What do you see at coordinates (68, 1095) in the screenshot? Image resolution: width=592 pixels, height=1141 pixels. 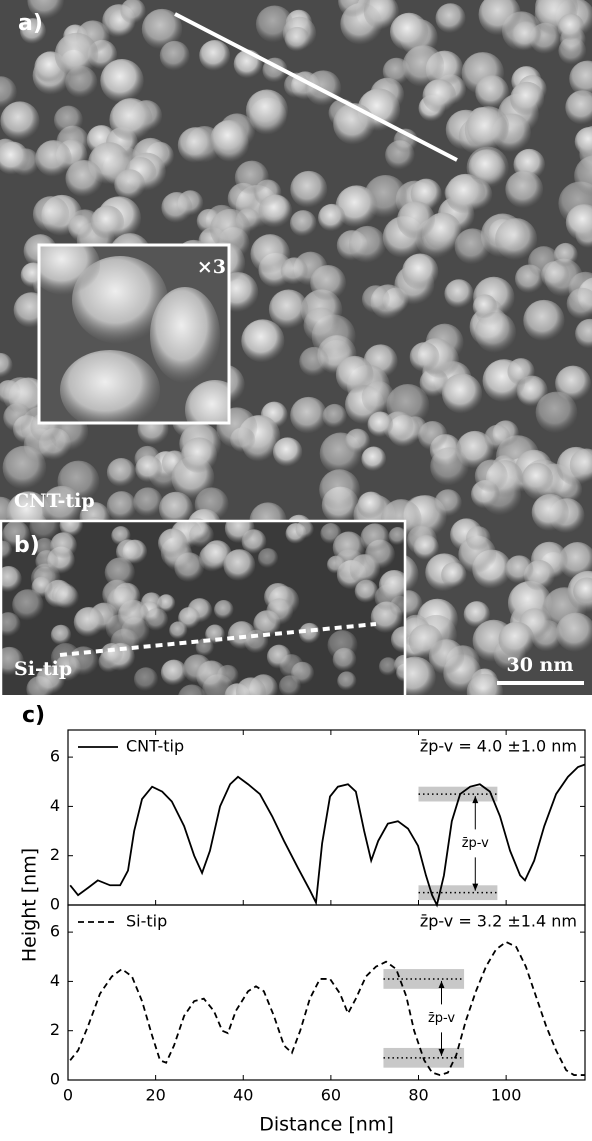 I see `x-tick-label: 0` at bounding box center [68, 1095].